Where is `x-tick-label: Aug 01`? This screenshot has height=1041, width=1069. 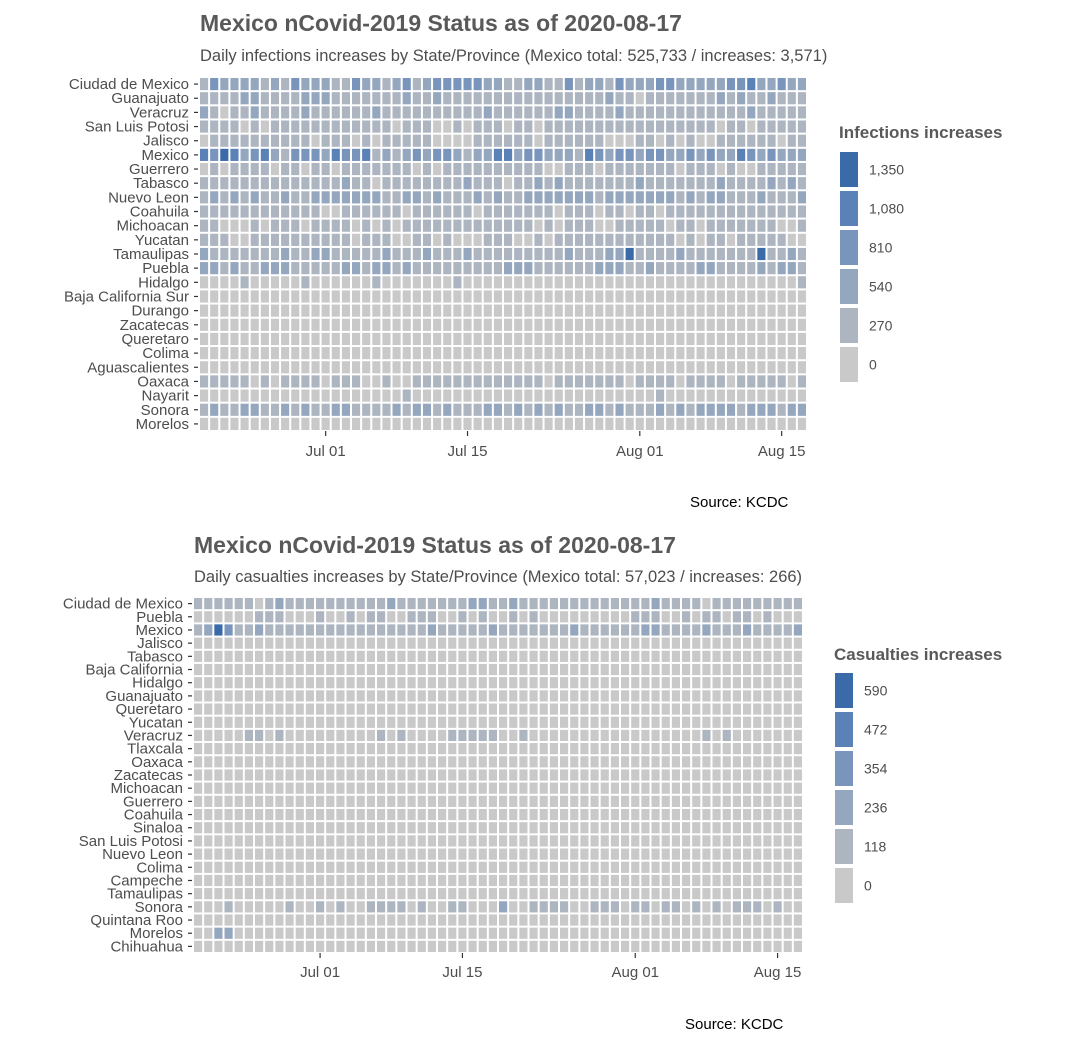
x-tick-label: Aug 01 is located at coordinates (640, 451).